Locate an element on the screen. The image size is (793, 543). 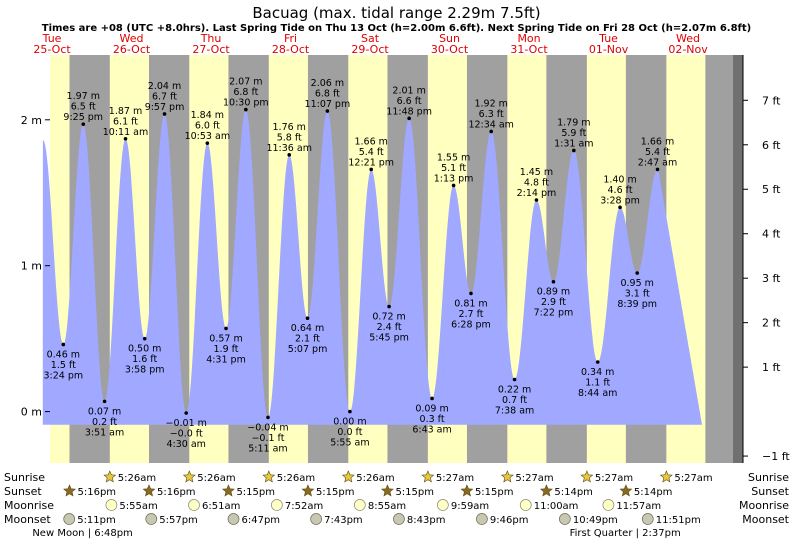
tide-label: 5.9 ft is located at coordinates (573, 133).